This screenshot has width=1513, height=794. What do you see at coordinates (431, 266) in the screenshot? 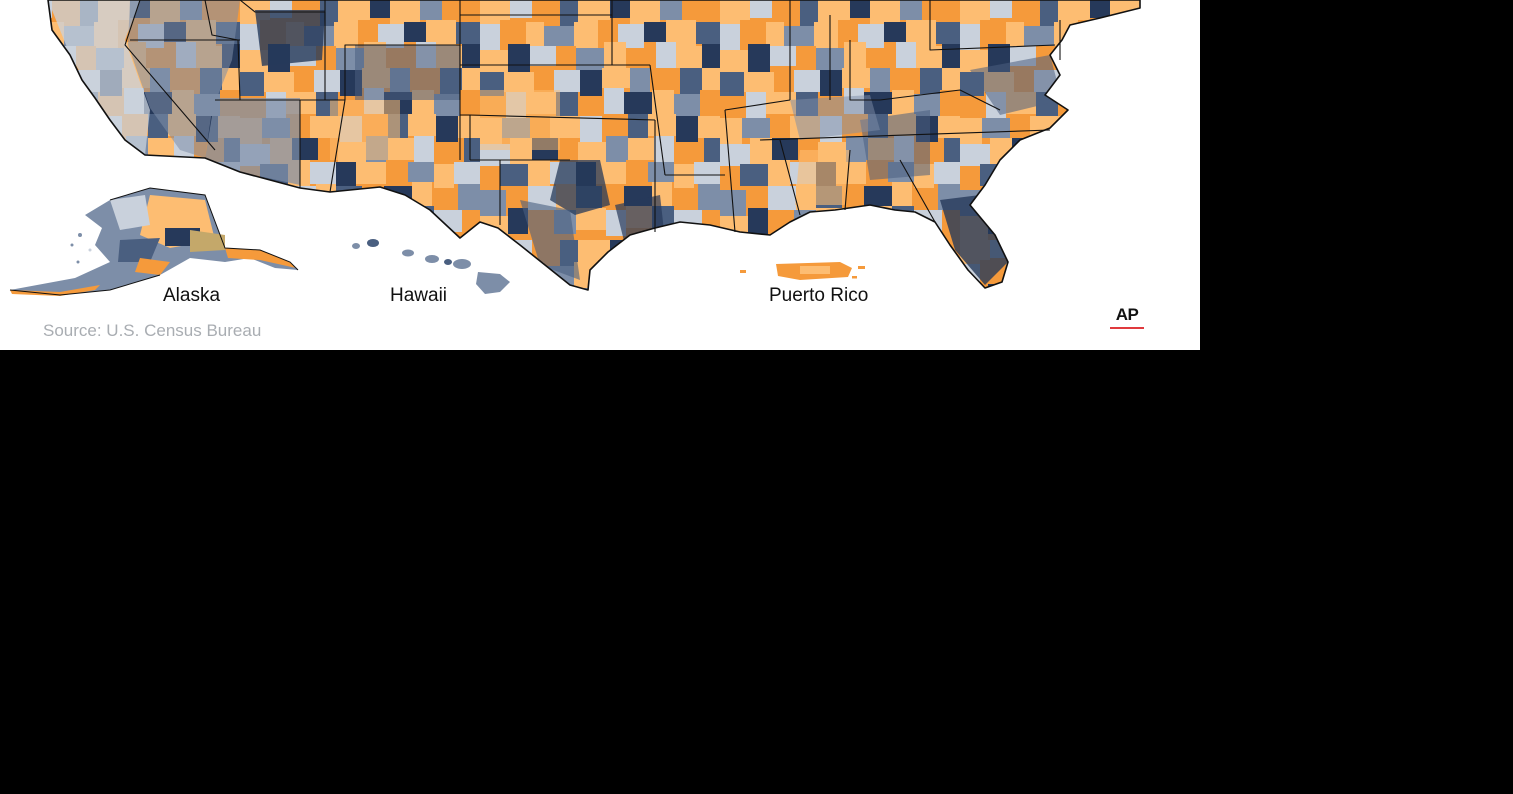
I see `hawaii-inset` at bounding box center [431, 266].